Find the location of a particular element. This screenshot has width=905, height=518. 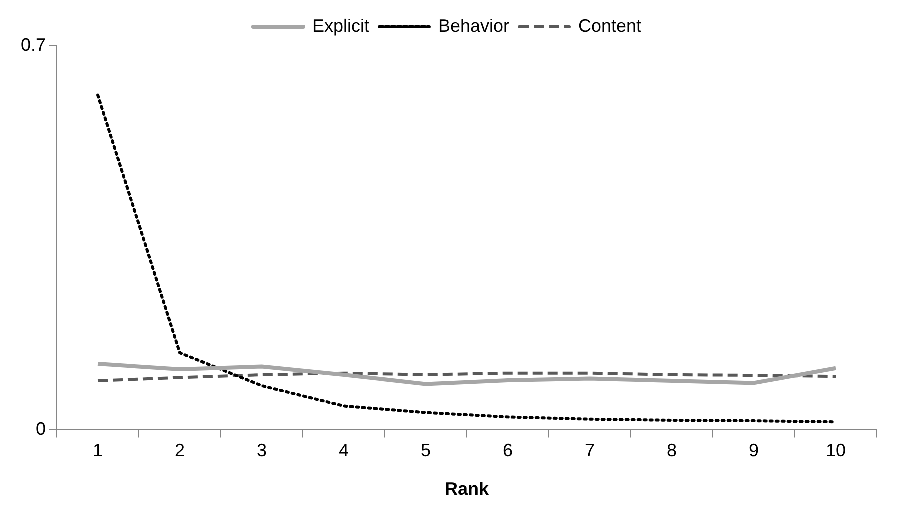

legend-label: Explicit is located at coordinates (341, 26).